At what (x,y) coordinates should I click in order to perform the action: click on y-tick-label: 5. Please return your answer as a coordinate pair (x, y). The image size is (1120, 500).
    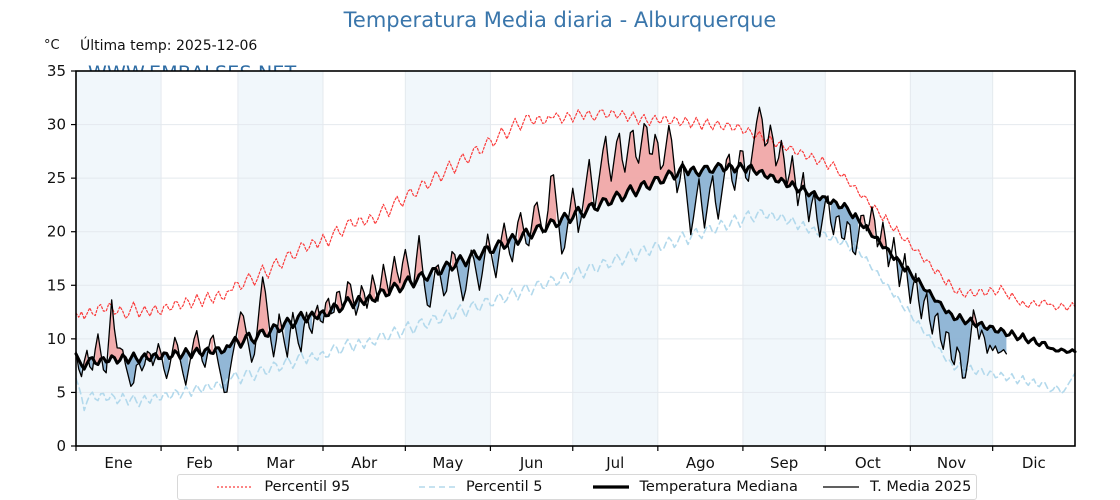
    Looking at the image, I should click on (61, 392).